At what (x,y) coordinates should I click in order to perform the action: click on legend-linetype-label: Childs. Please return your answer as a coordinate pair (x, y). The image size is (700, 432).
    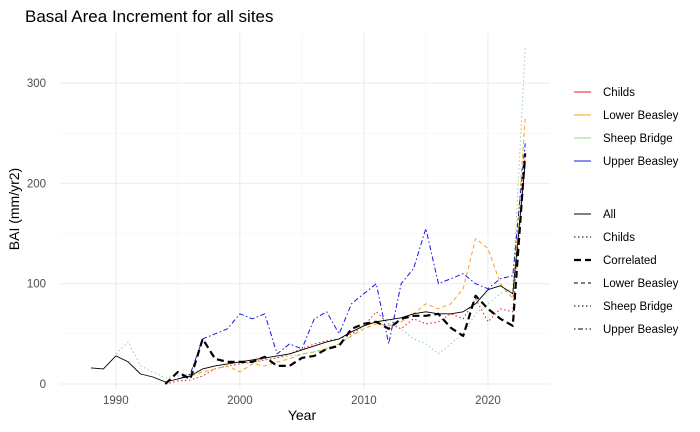
    Looking at the image, I should click on (619, 238).